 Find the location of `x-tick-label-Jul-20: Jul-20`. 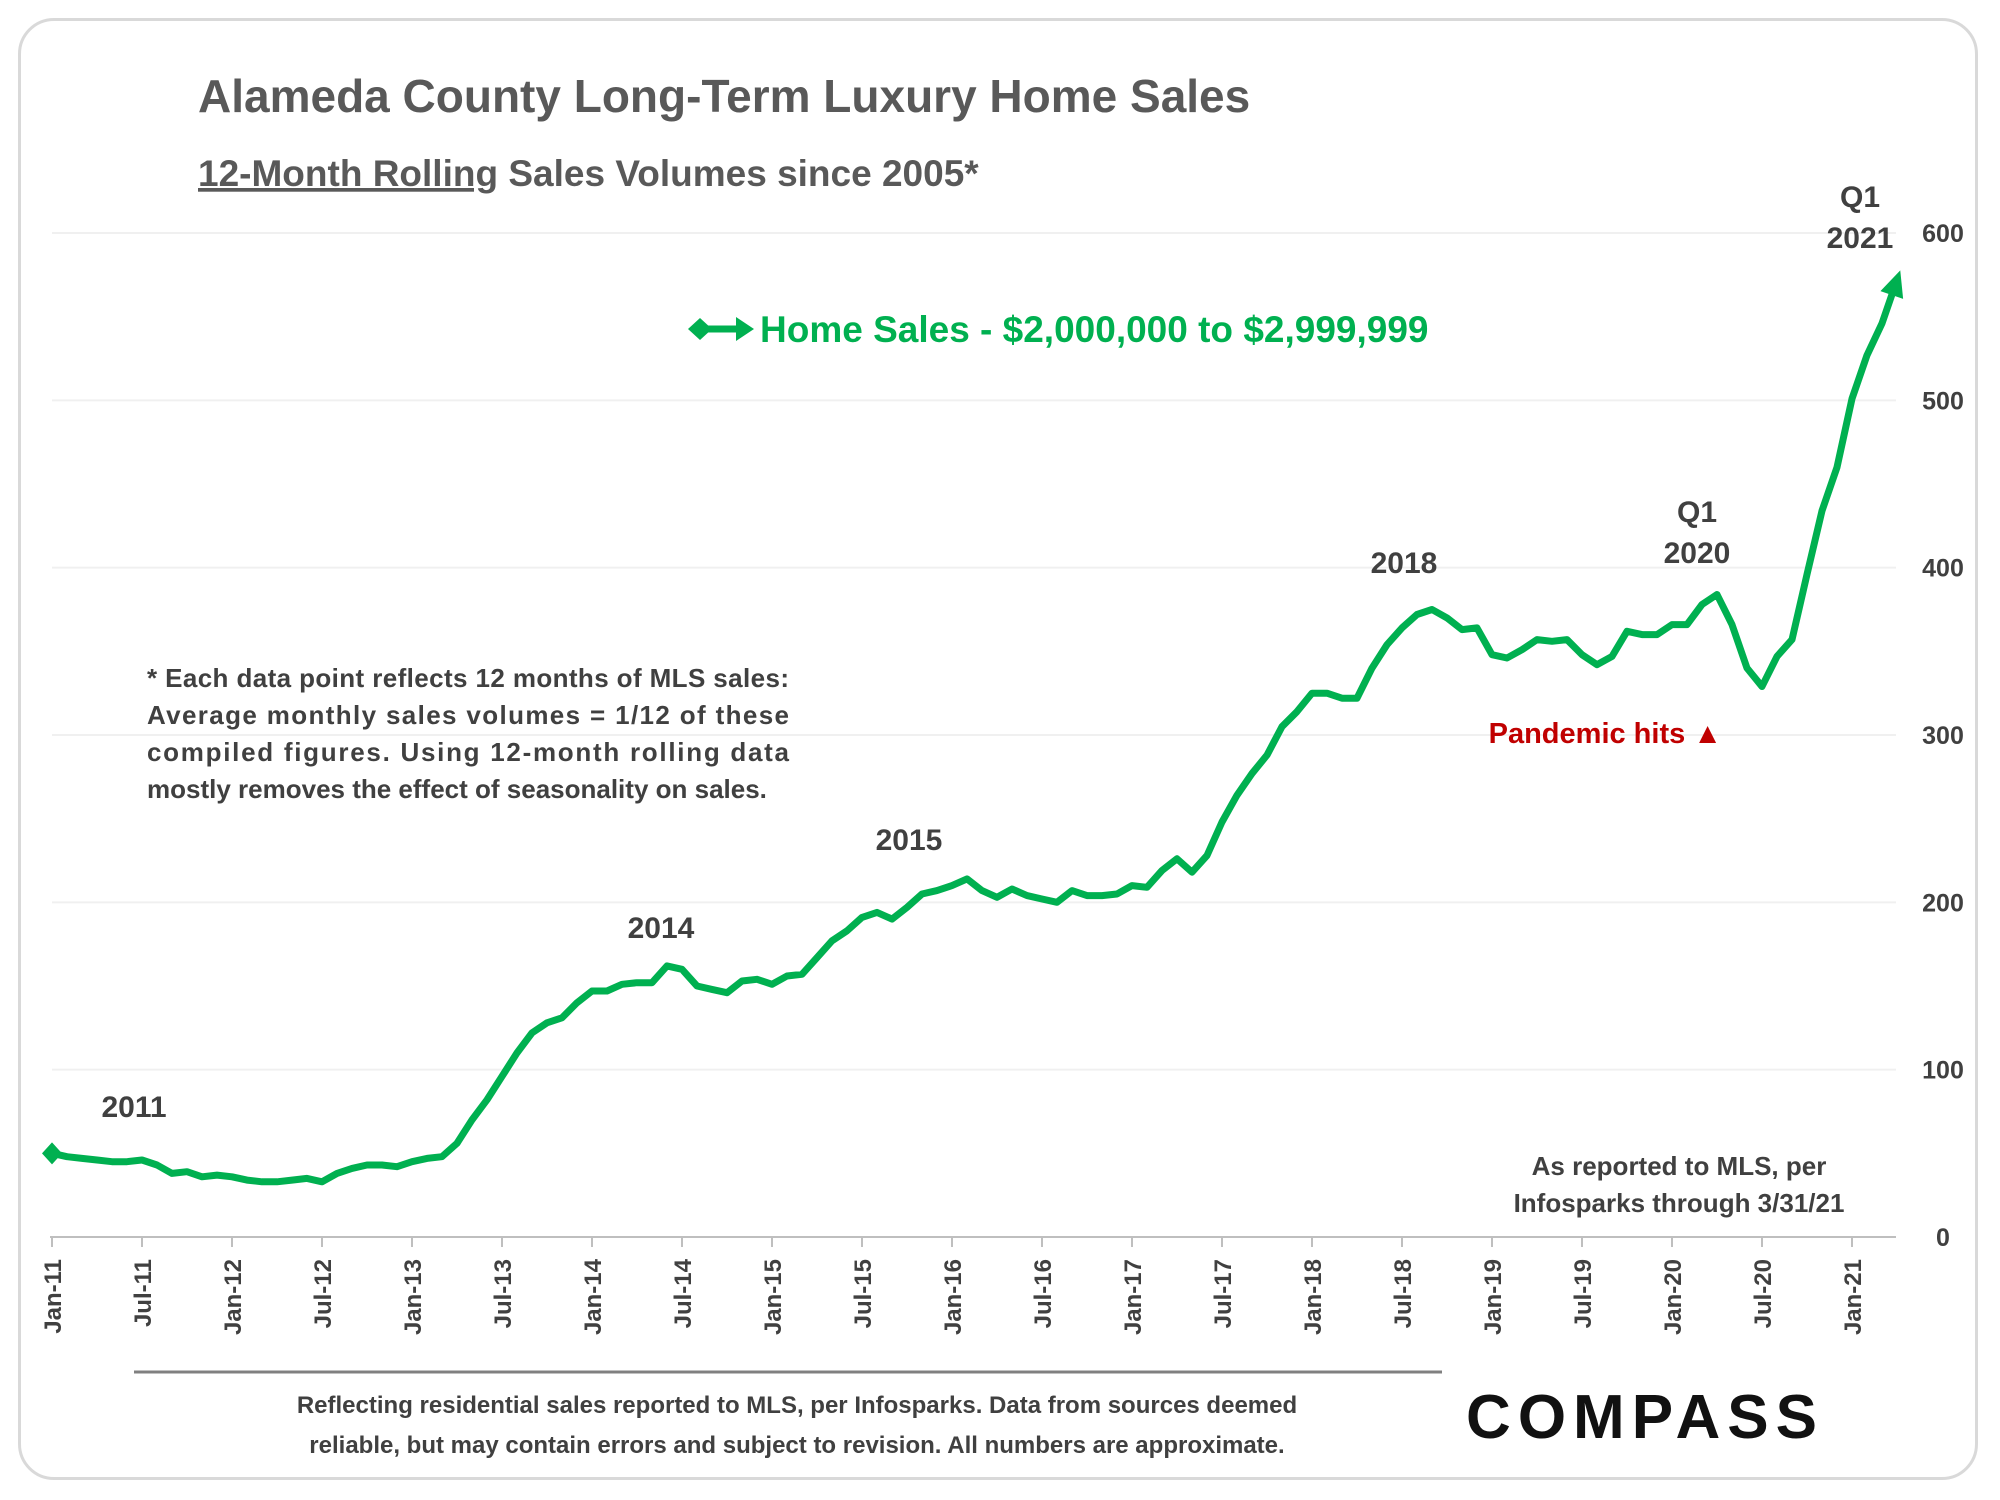

x-tick-label-Jul-20: Jul-20 is located at coordinates (1763, 1293).